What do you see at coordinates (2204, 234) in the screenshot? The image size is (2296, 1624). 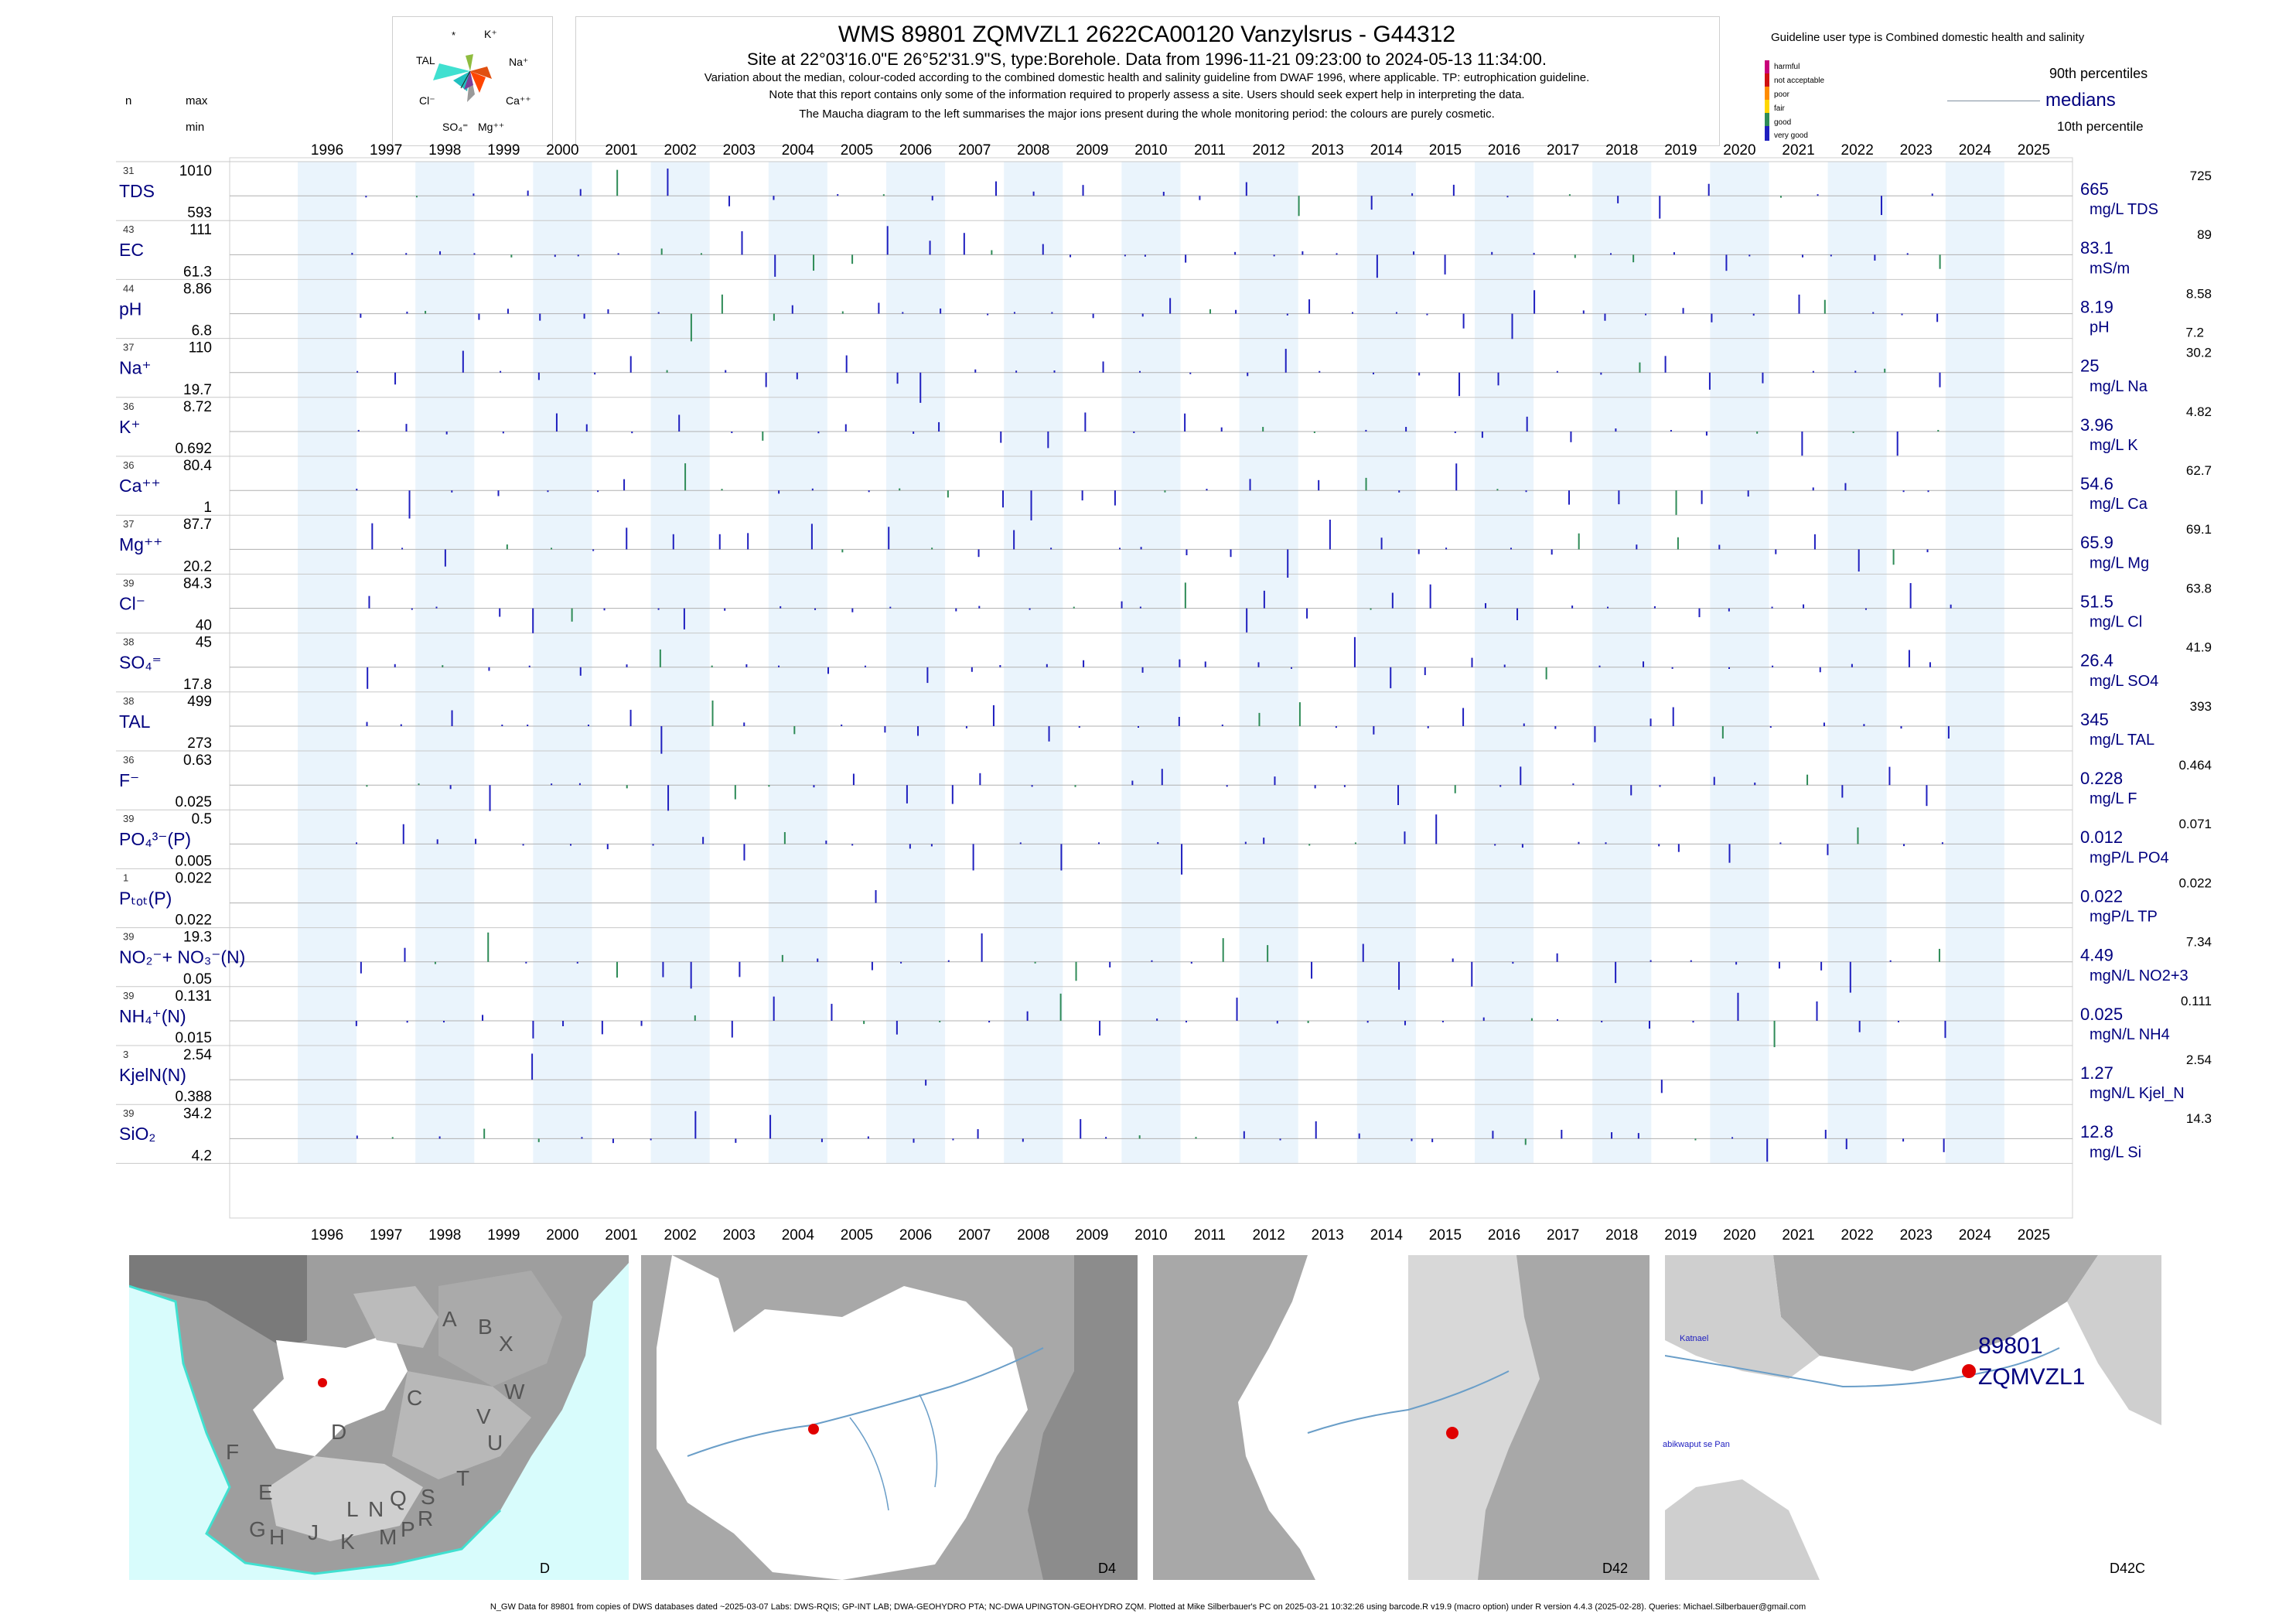 I see `row-p90-1: 89` at bounding box center [2204, 234].